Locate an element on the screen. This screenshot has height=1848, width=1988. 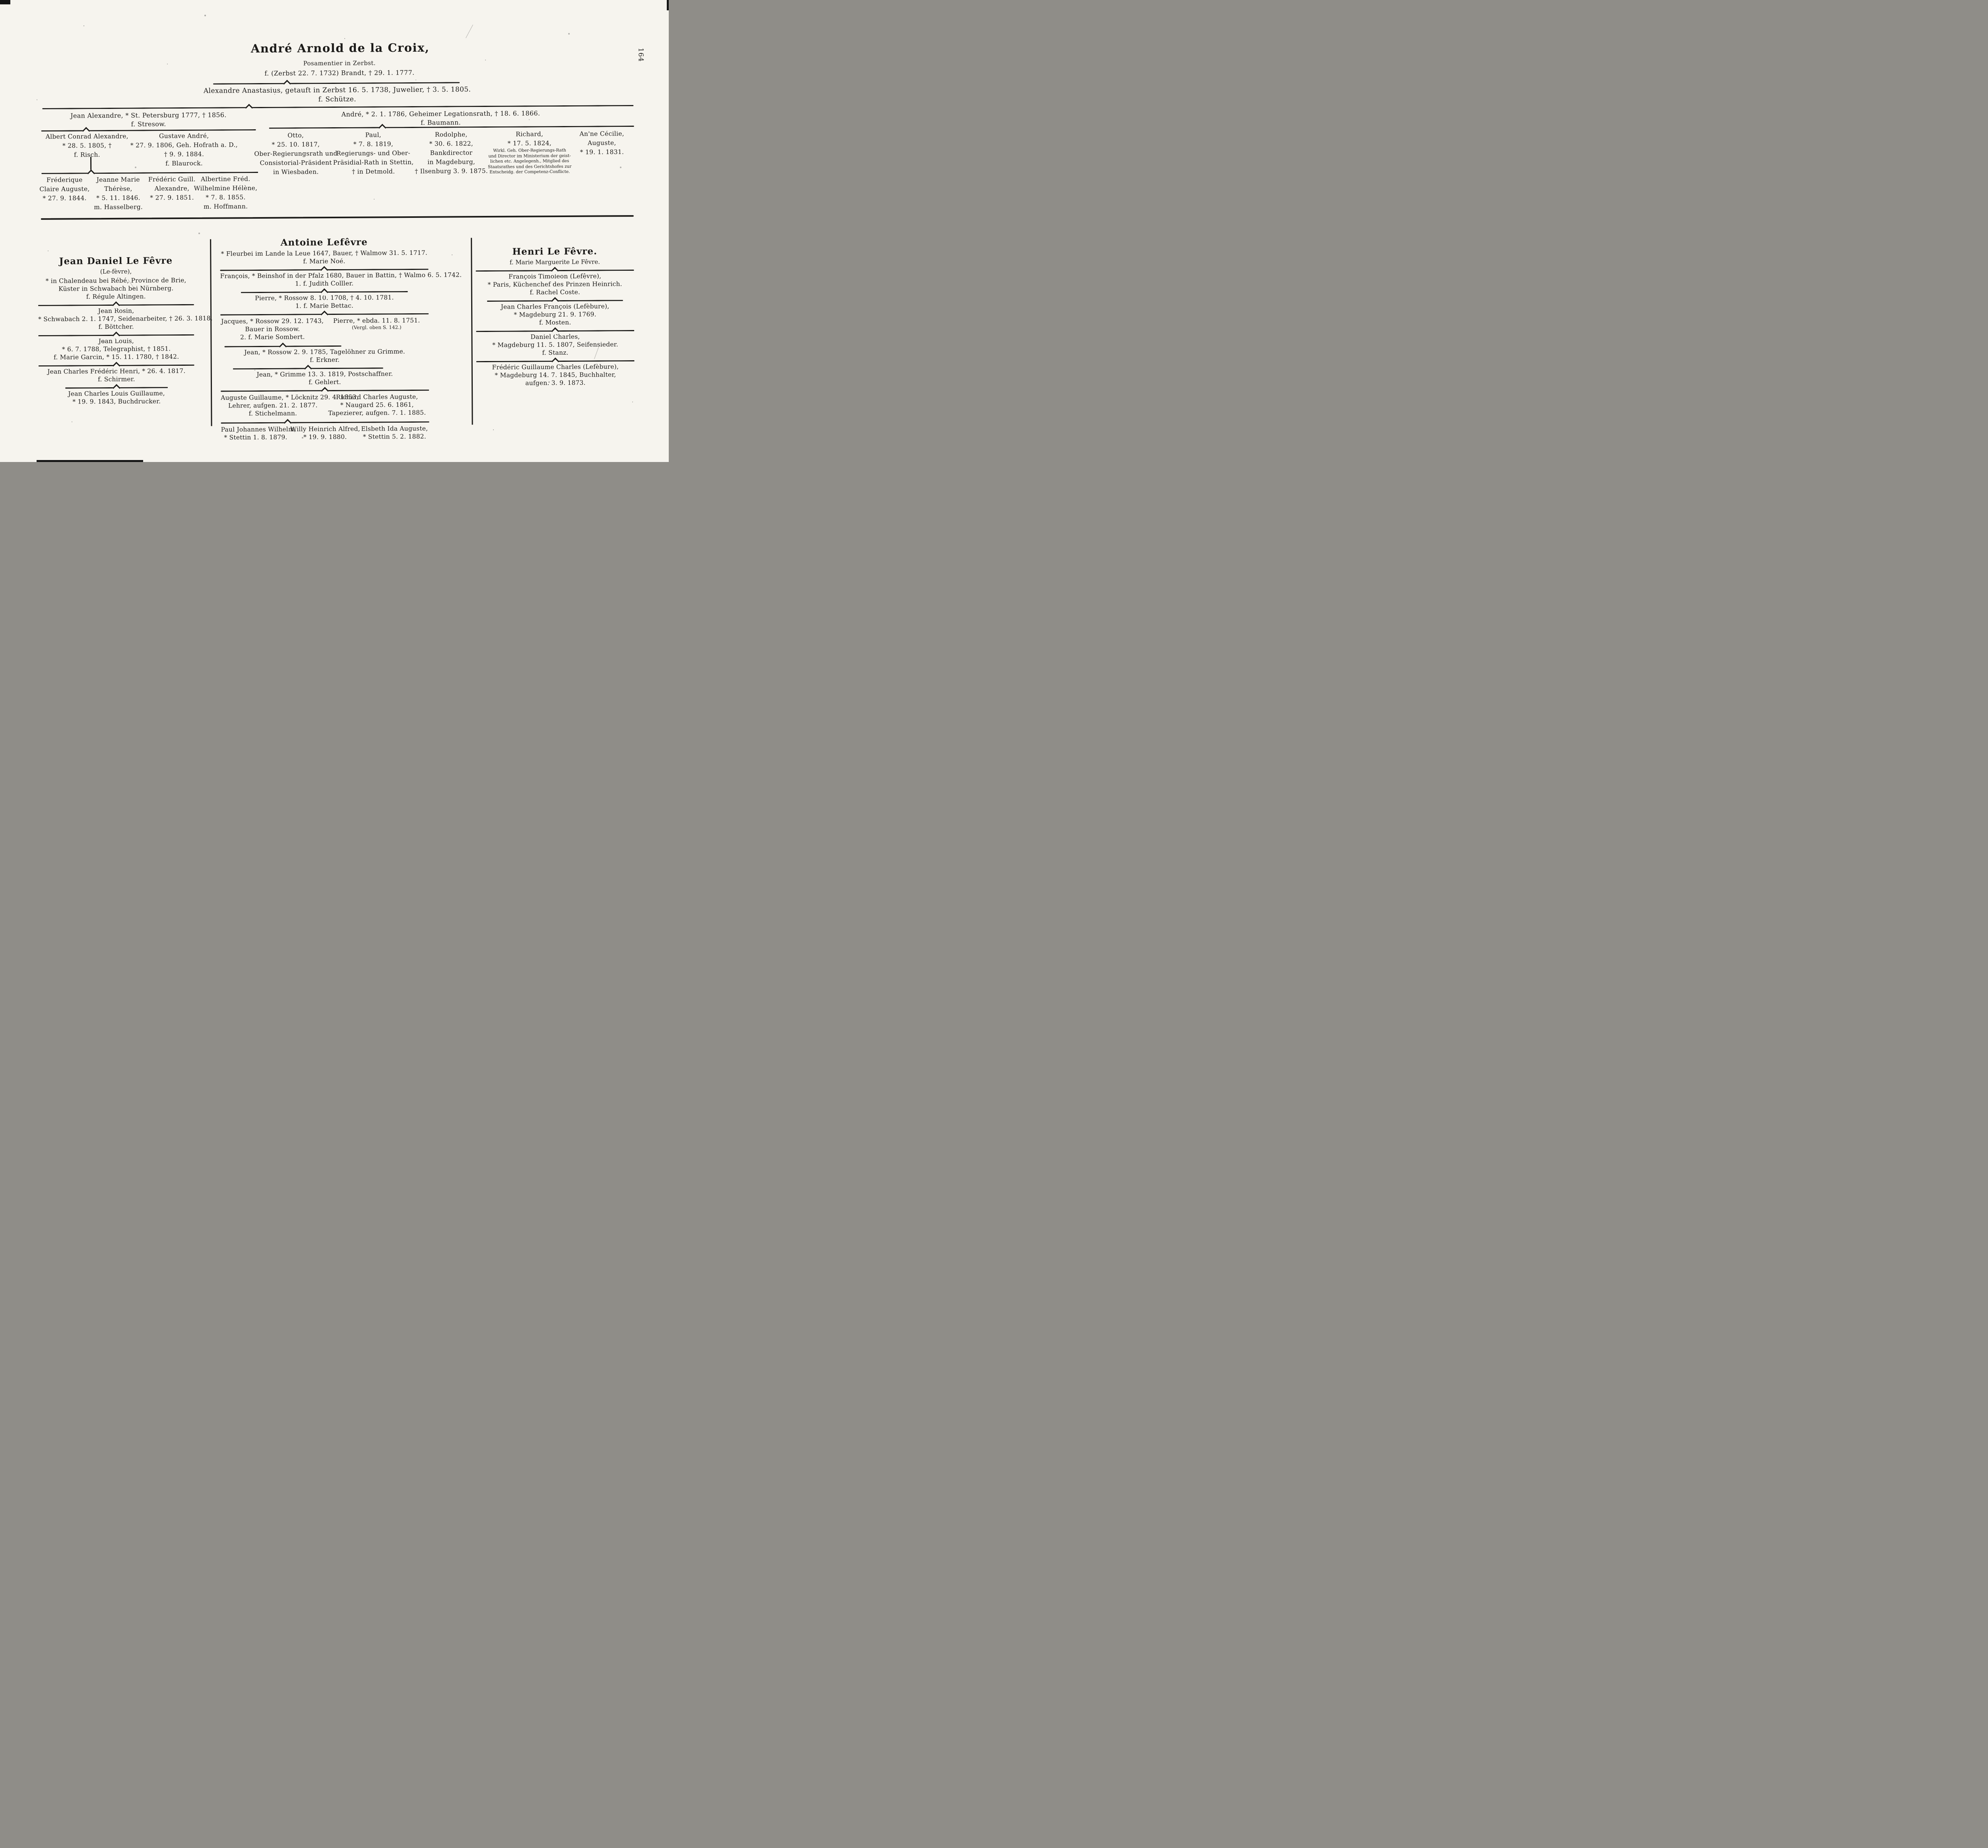
text-line: * Magdeburg 11. 5. 1807, Seifensieder. is located at coordinates (555, 345).